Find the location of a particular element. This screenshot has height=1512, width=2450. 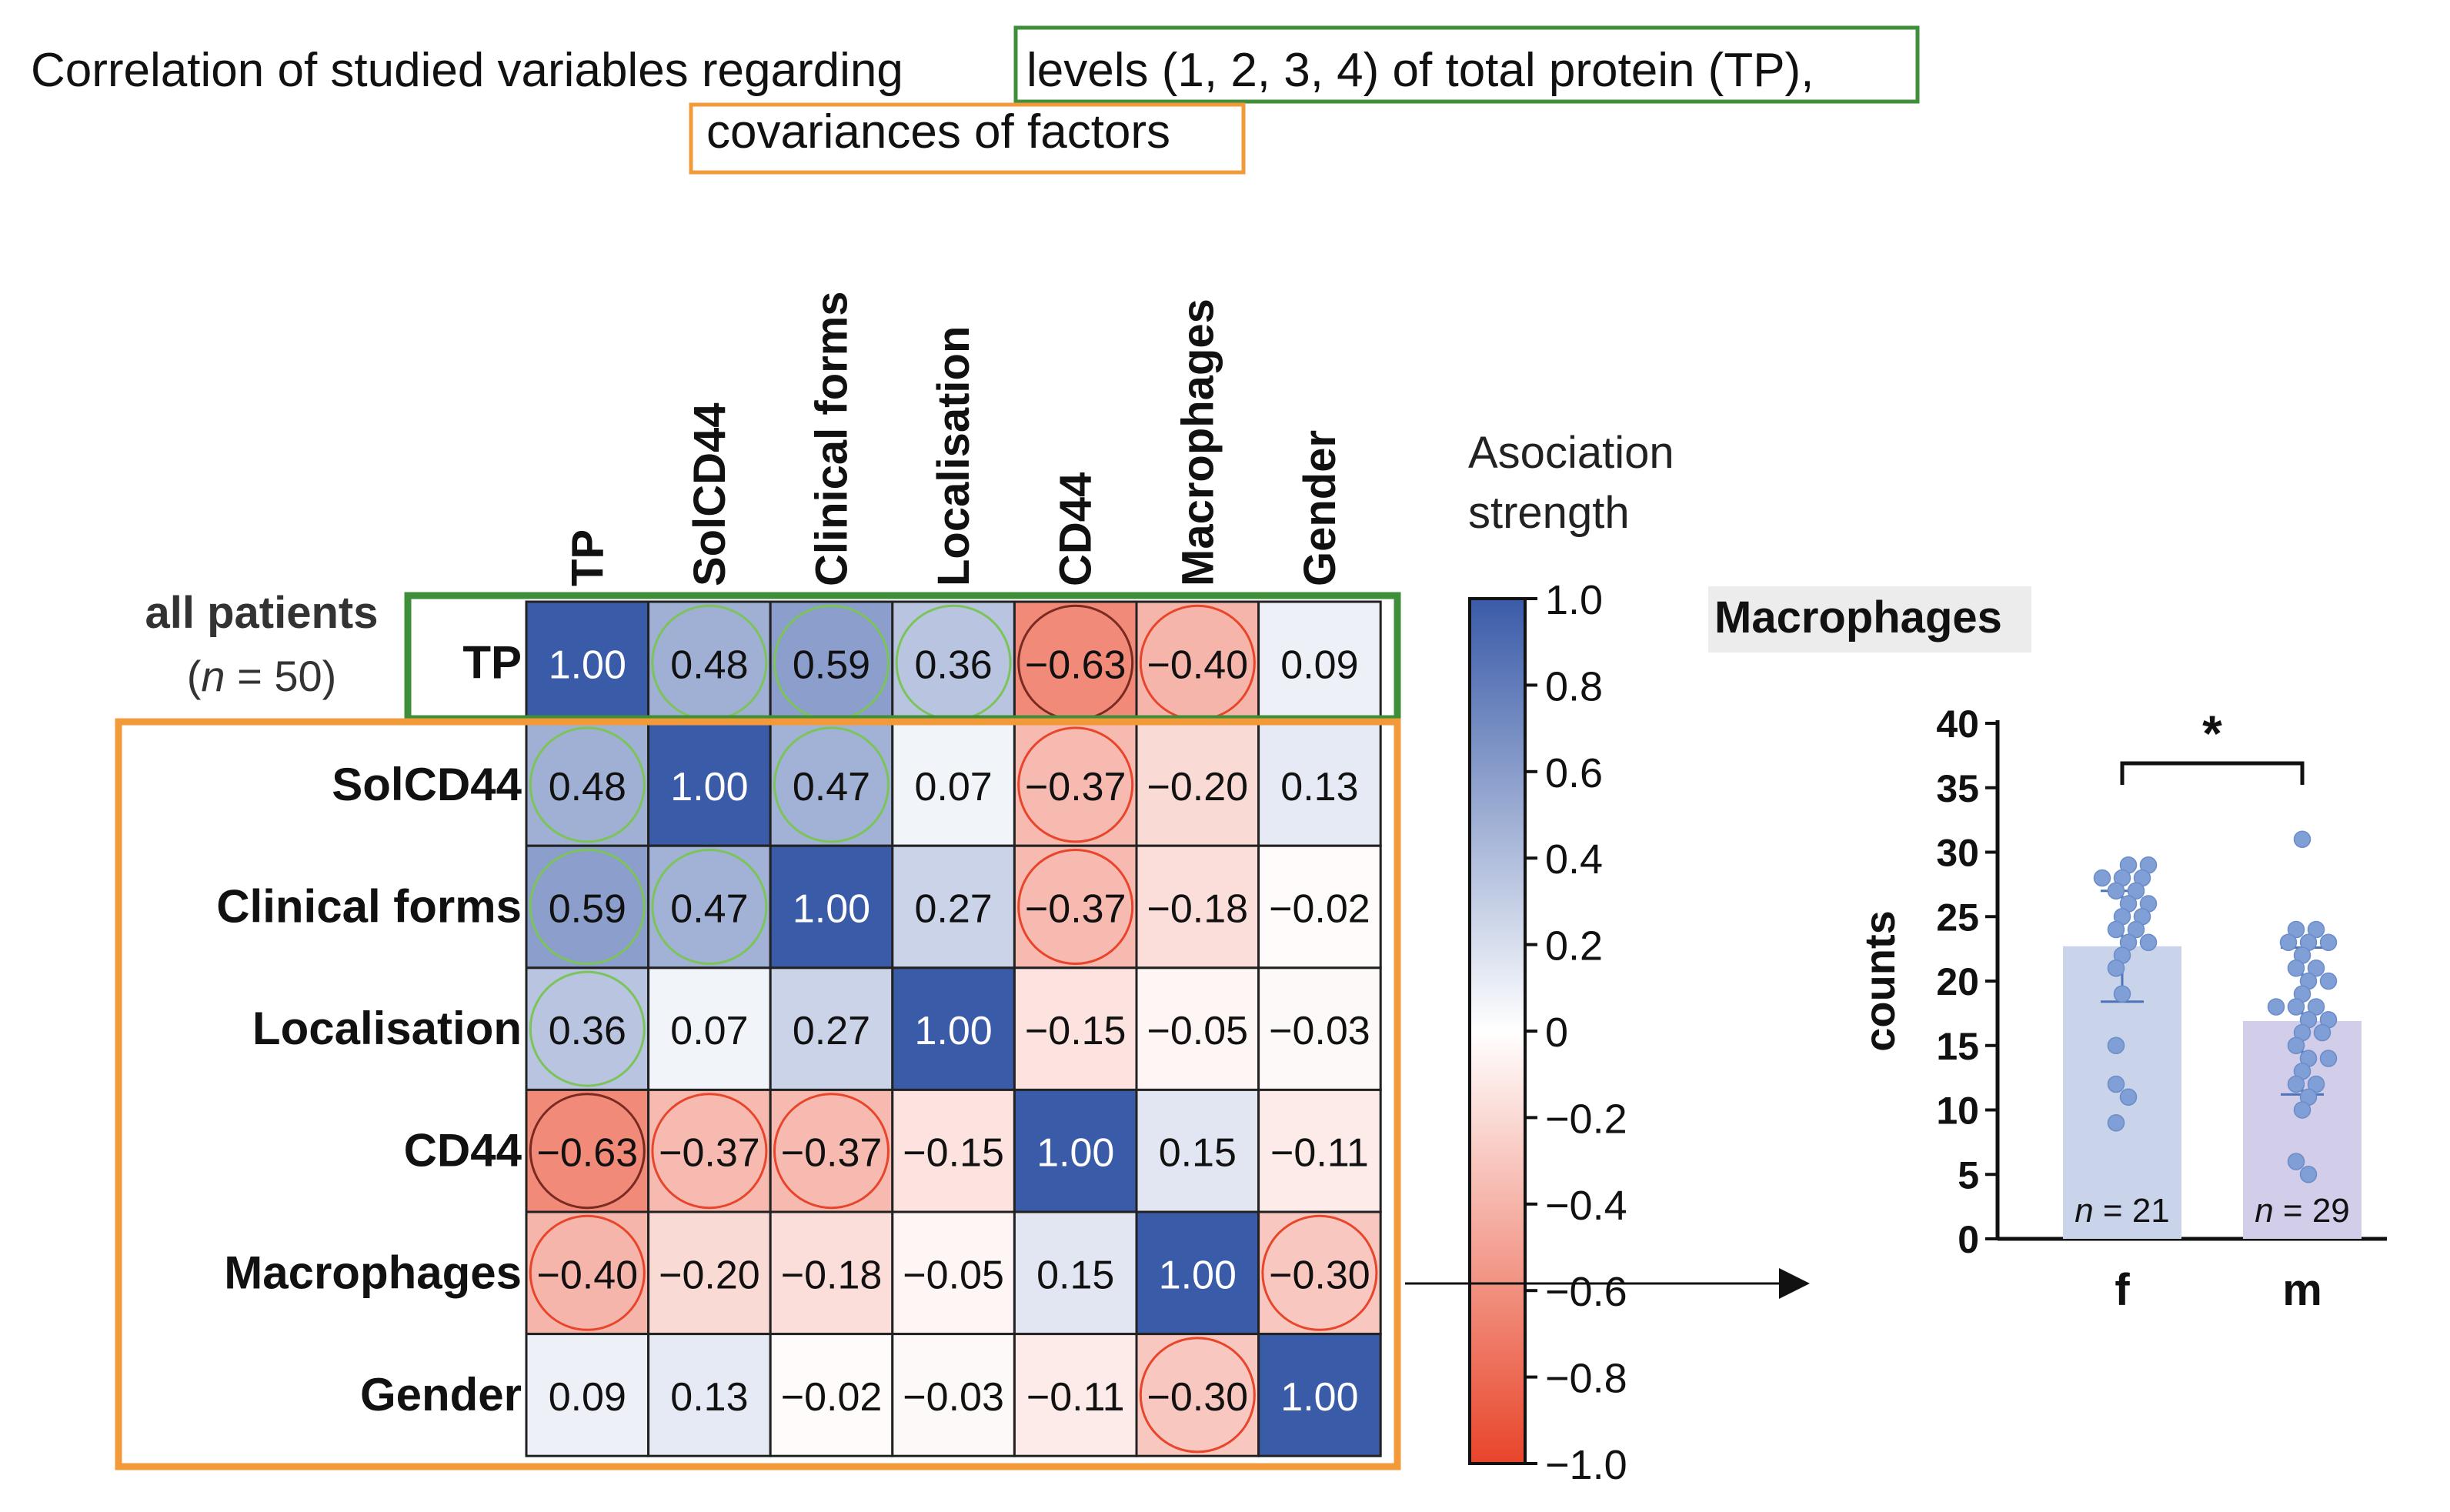

heatmap-cell-label-0-4: −0.63 is located at coordinates (1076, 665).